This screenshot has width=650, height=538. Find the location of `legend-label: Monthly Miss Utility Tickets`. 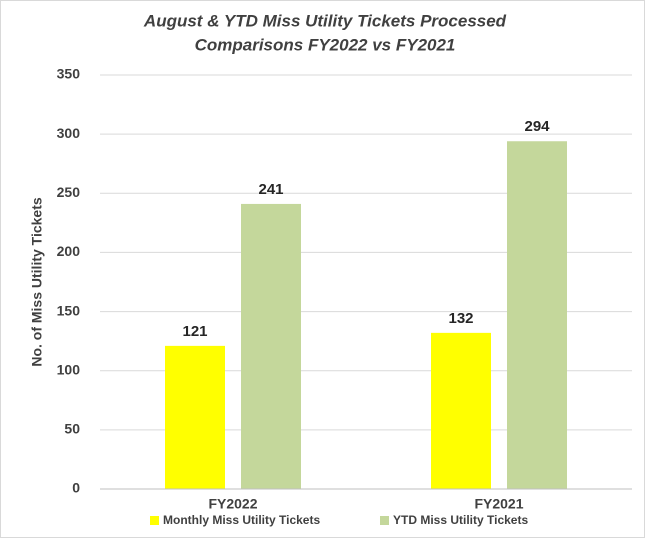

legend-label: Monthly Miss Utility Tickets is located at coordinates (241, 520).